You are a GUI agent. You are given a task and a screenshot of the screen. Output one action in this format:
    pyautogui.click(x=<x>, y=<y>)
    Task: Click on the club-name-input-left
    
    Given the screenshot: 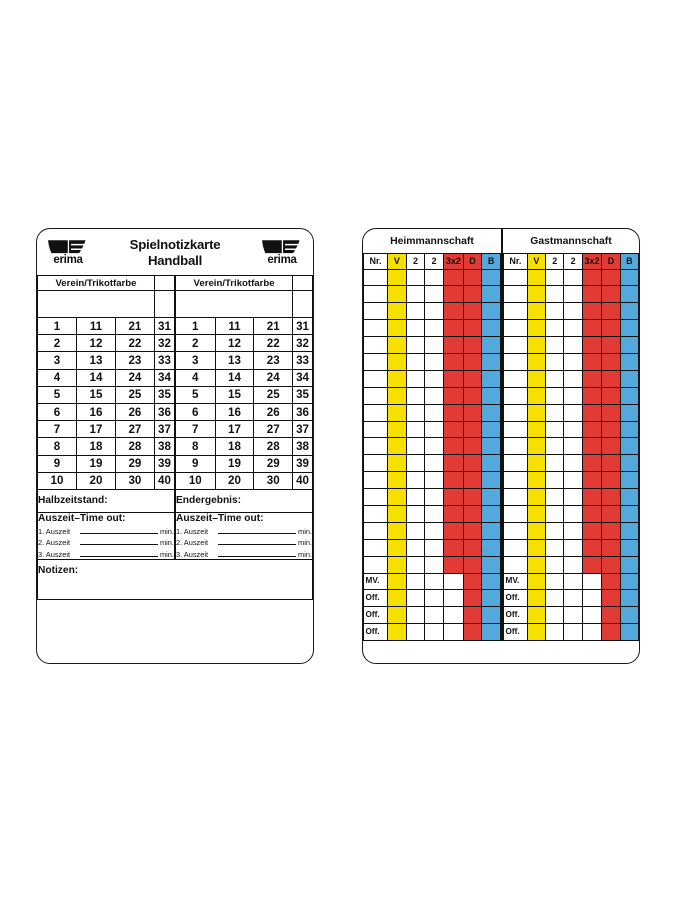 What is the action you would take?
    pyautogui.click(x=96, y=304)
    